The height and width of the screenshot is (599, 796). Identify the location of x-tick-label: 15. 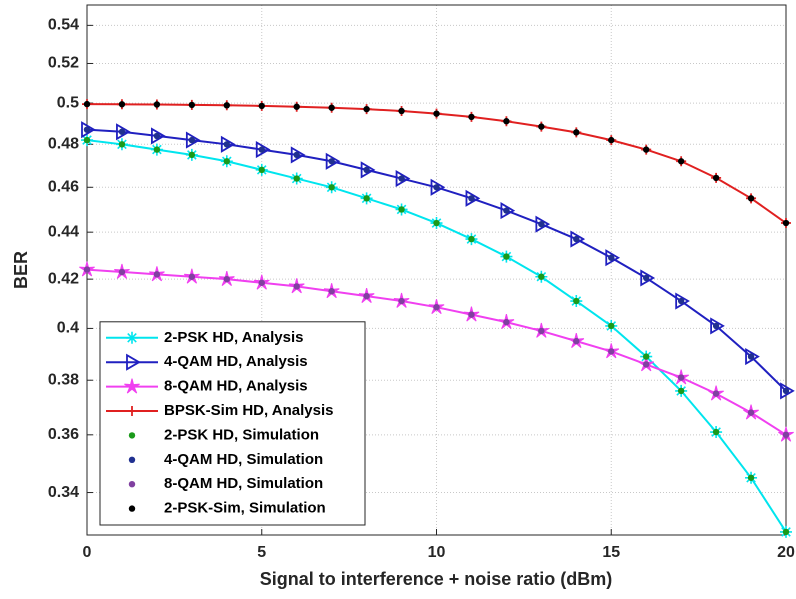
(611, 552).